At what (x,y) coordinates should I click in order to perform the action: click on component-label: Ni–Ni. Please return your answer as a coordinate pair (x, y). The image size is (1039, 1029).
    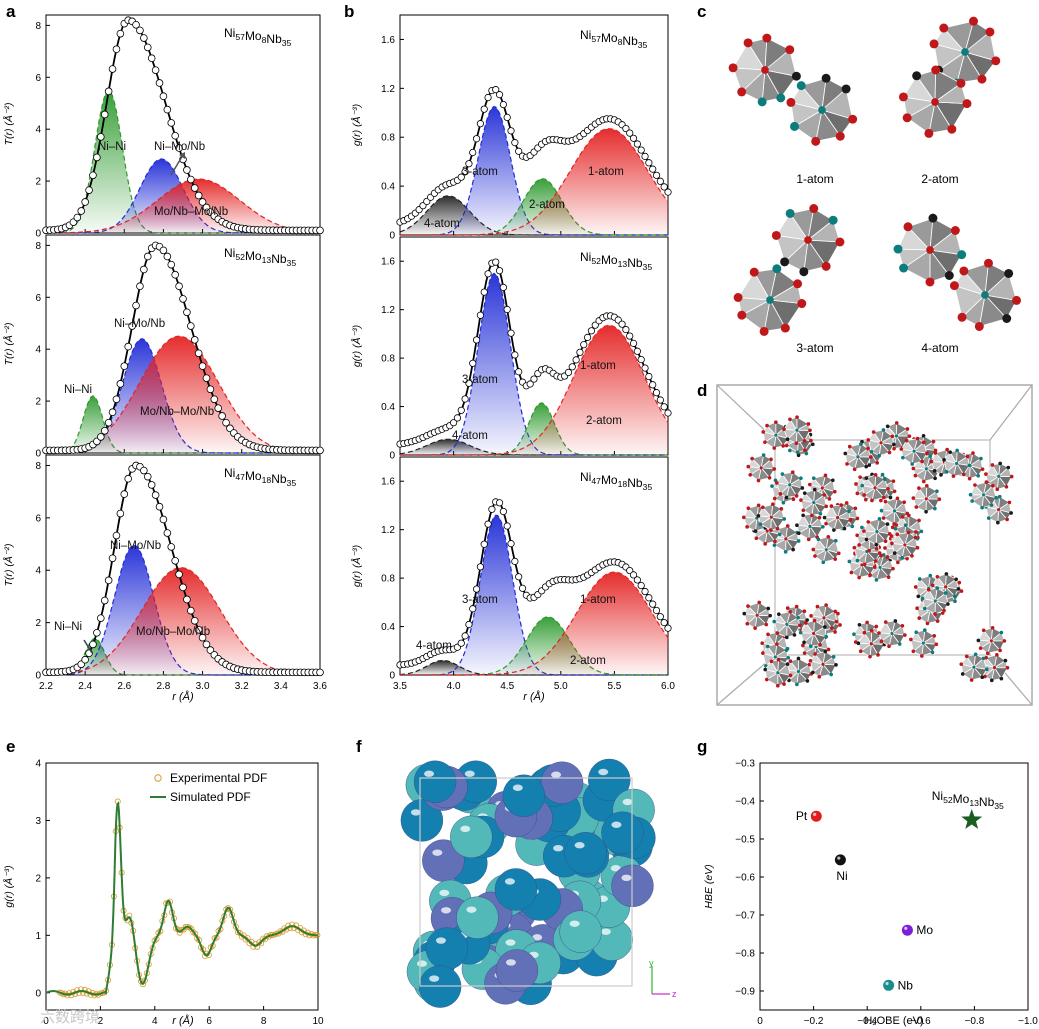
    Looking at the image, I should click on (78, 390).